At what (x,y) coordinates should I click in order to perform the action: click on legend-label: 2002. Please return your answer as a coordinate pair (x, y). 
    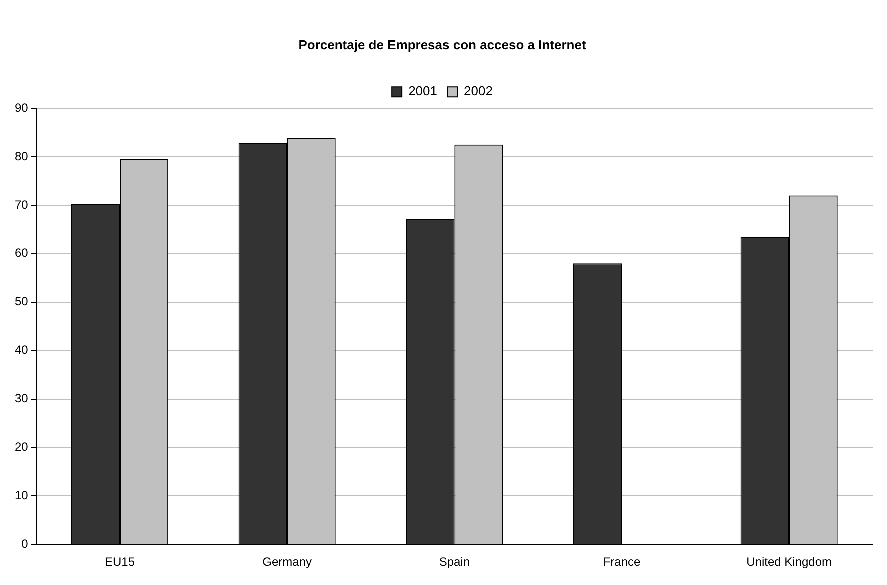
    Looking at the image, I should click on (478, 91).